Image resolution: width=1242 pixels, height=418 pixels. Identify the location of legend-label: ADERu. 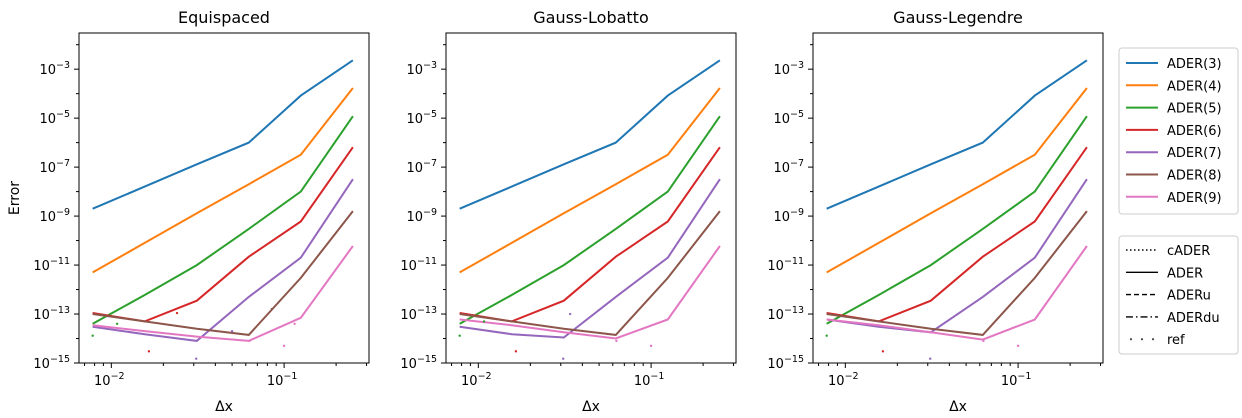
(1189, 296).